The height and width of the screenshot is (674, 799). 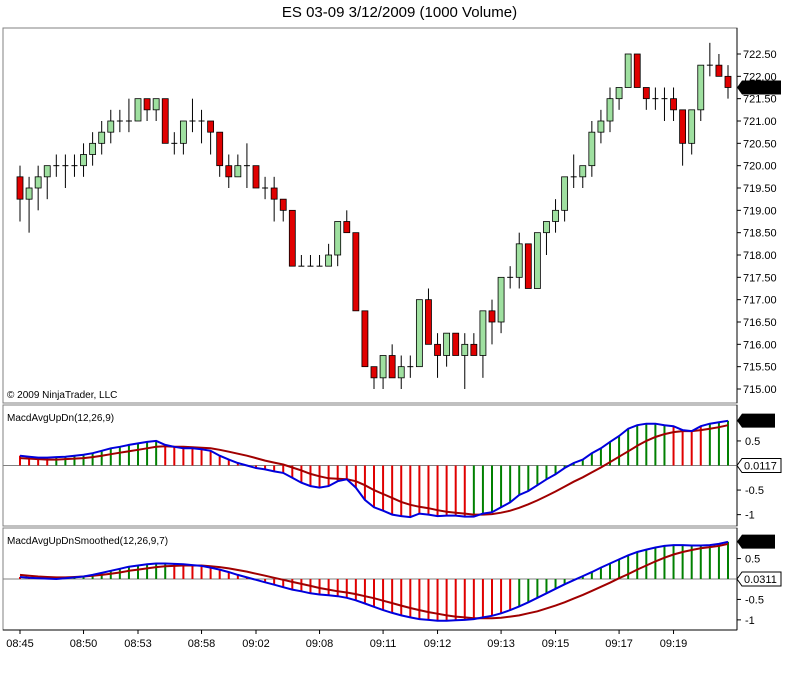 I want to click on macd-macd-line, so click(x=374, y=469).